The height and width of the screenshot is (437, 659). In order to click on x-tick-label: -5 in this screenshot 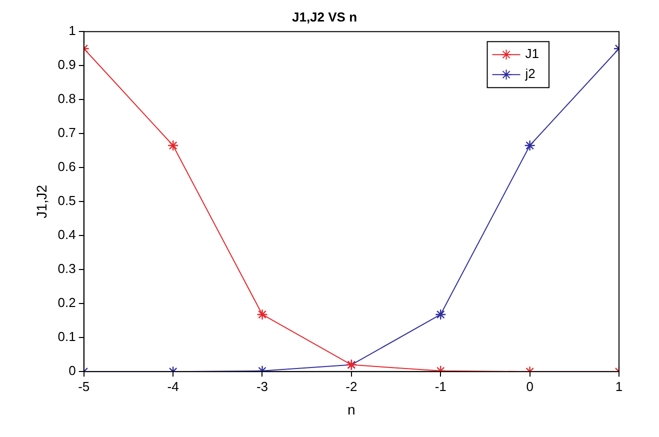, I will do `click(84, 386)`.